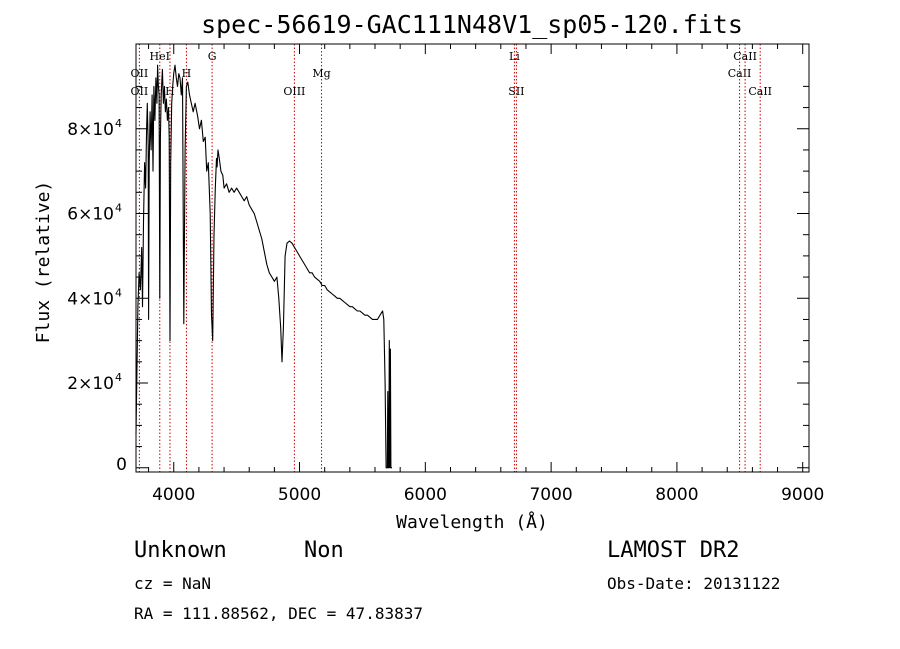 This screenshot has width=900, height=649. I want to click on x-axis-label: Wavelength (Å), so click(472, 522).